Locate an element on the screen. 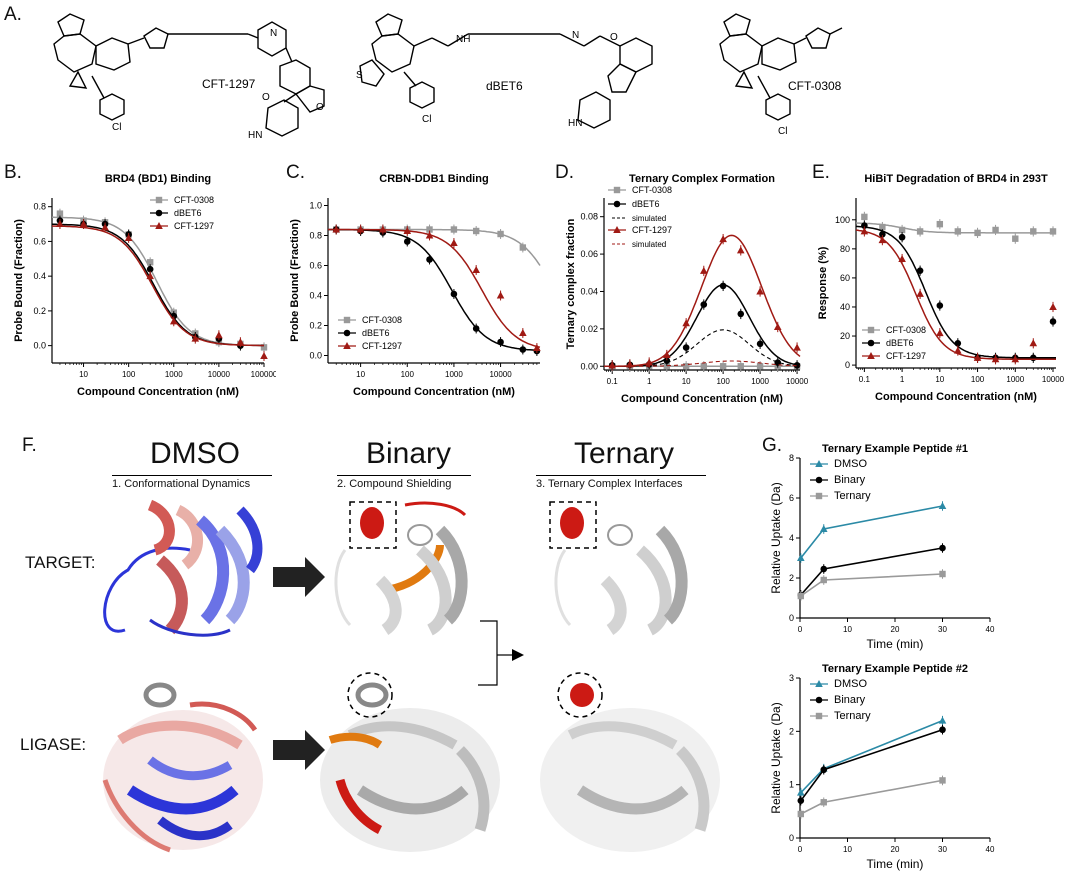 The height and width of the screenshot is (879, 1079). x-tick-label: 0.1 is located at coordinates (865, 379).